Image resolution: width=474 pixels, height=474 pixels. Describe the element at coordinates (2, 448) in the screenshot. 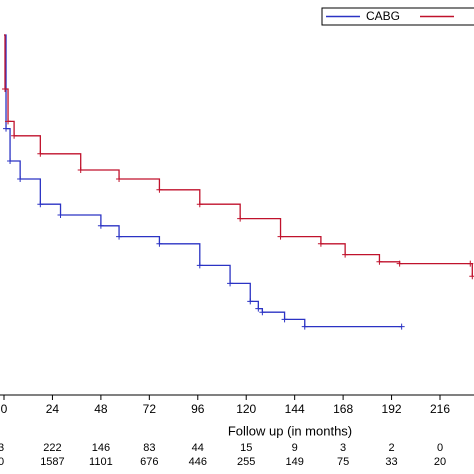

I see `risk-count: 73` at that location.